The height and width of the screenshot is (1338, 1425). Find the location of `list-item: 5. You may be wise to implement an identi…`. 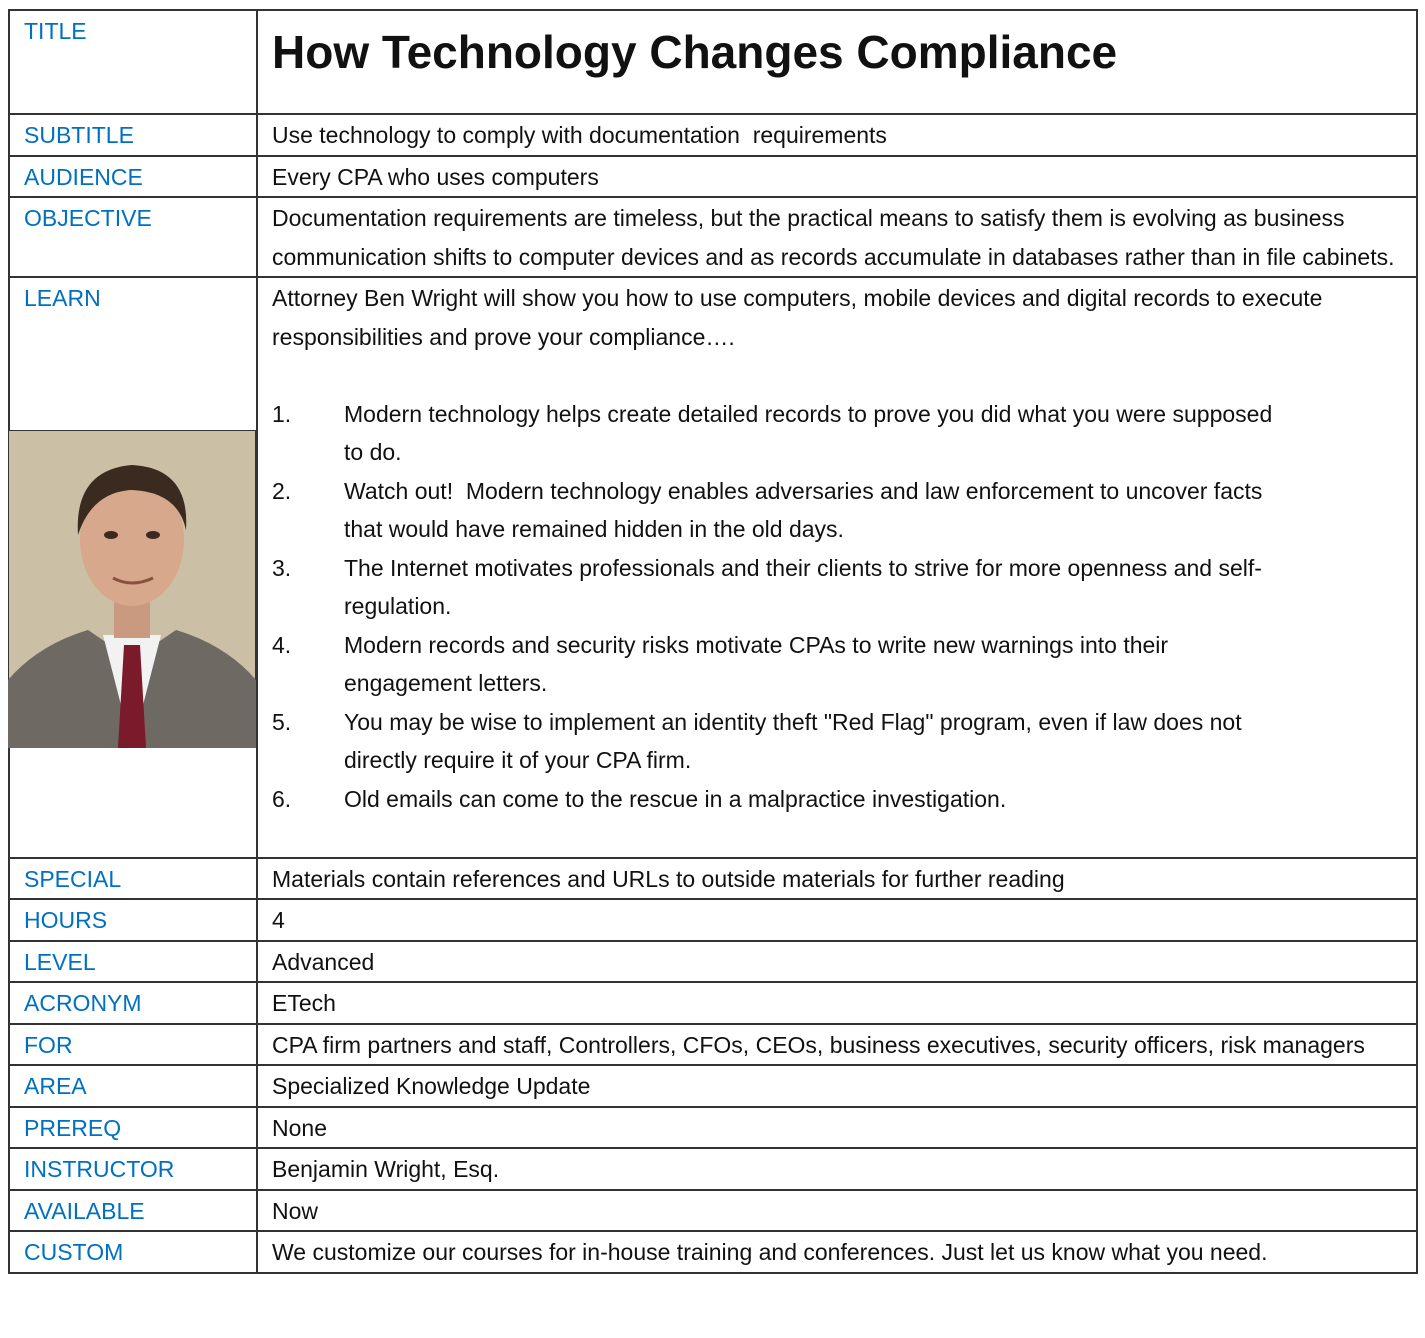

list-item: 5. You may be wise to implement an identi… is located at coordinates (782, 741).